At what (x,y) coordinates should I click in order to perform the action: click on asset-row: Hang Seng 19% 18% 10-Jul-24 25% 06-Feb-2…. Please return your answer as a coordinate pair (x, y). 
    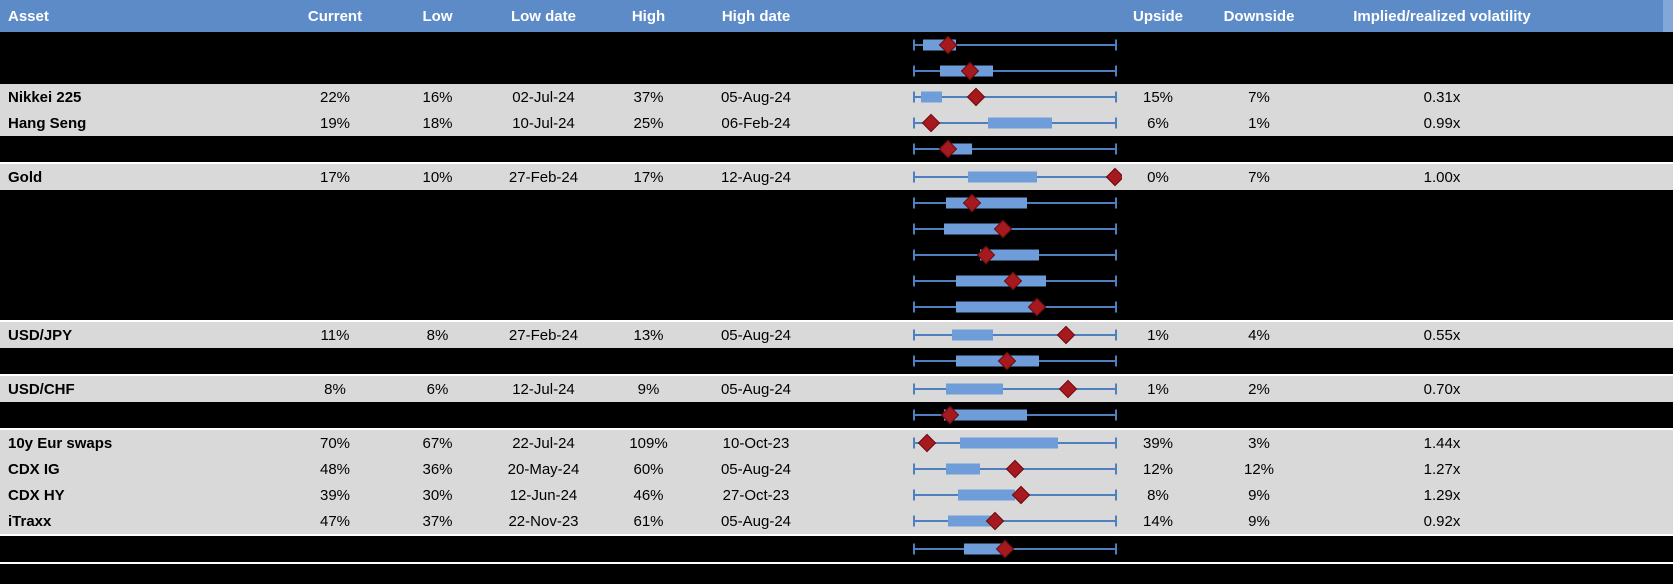
    Looking at the image, I should click on (836, 123).